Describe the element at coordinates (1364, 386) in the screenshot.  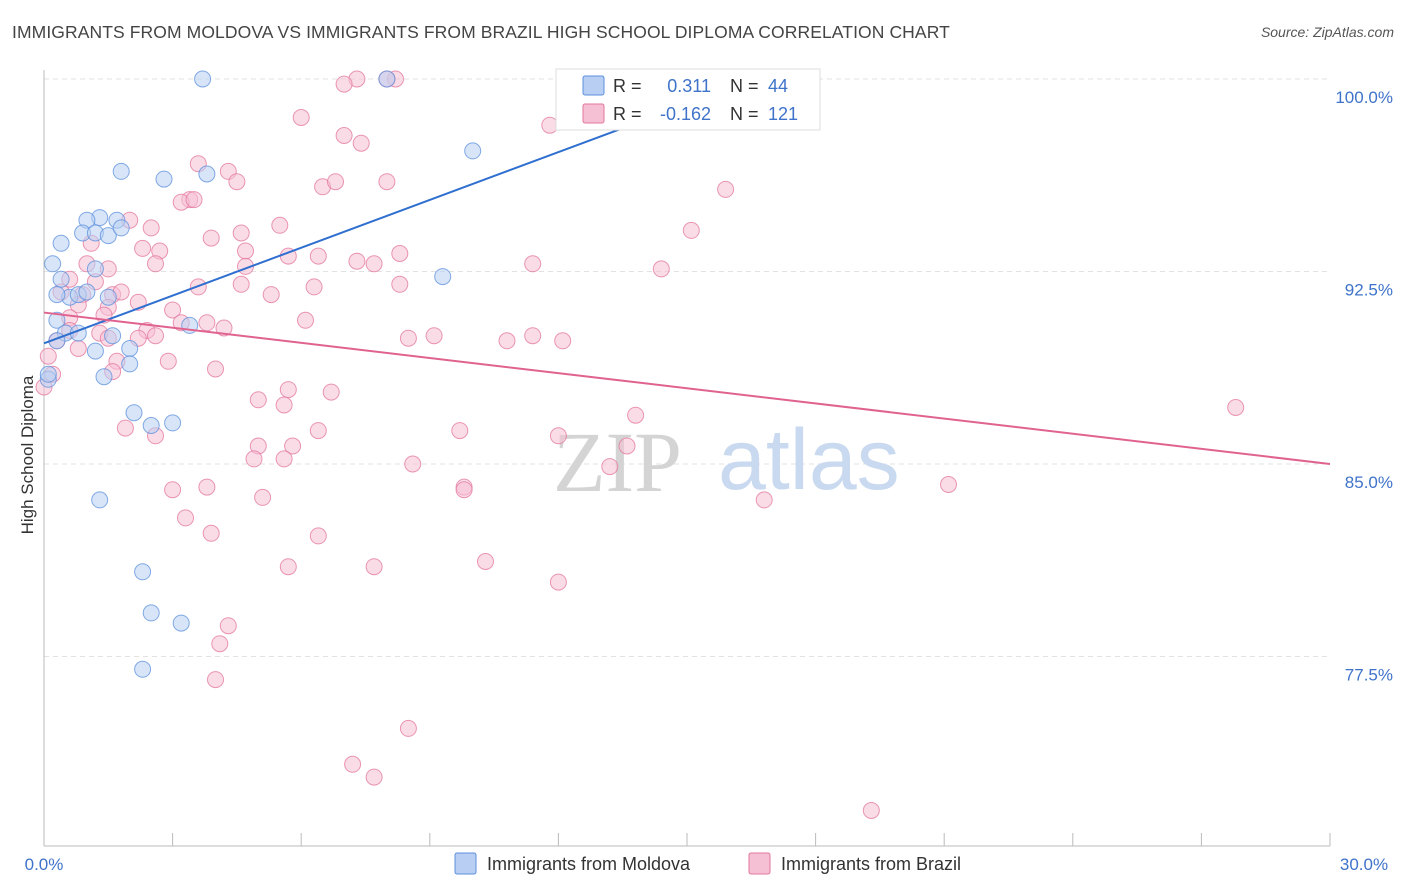
I see `y-tick-labels: 100.0% 92.5% 85.0% 77.5%` at that location.